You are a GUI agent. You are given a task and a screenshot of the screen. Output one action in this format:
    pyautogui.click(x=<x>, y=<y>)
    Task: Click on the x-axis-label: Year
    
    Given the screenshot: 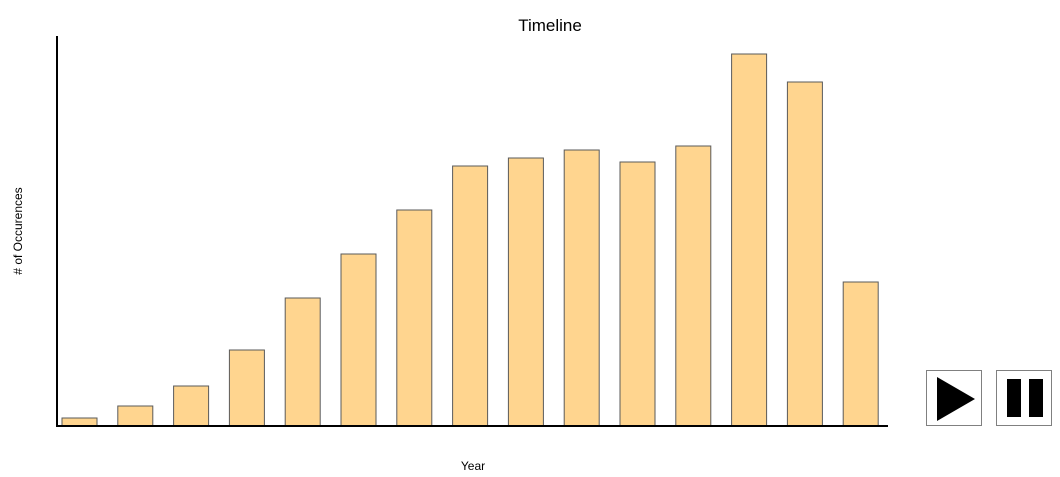 What is the action you would take?
    pyautogui.click(x=473, y=466)
    